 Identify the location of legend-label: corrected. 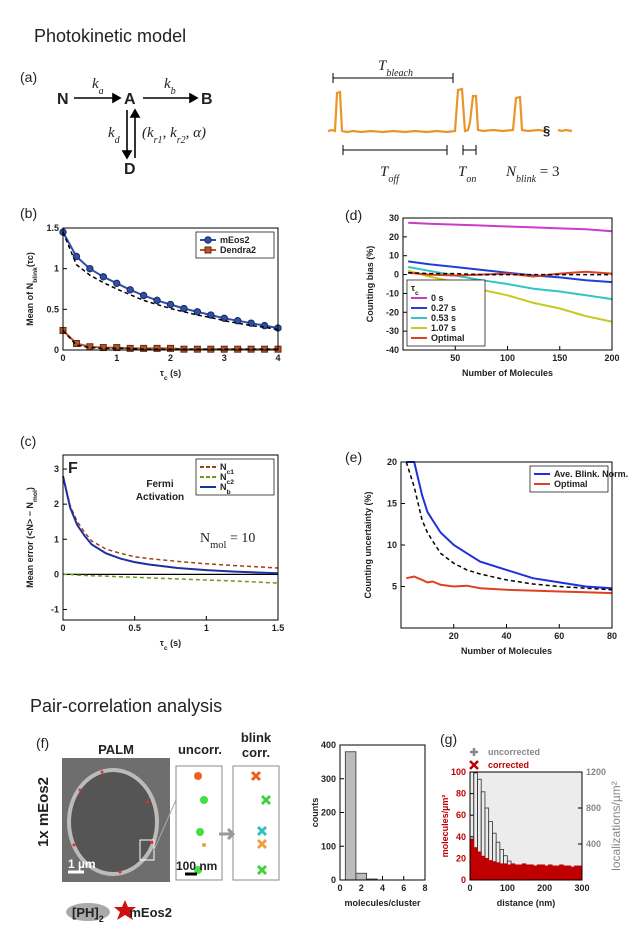
(508, 765).